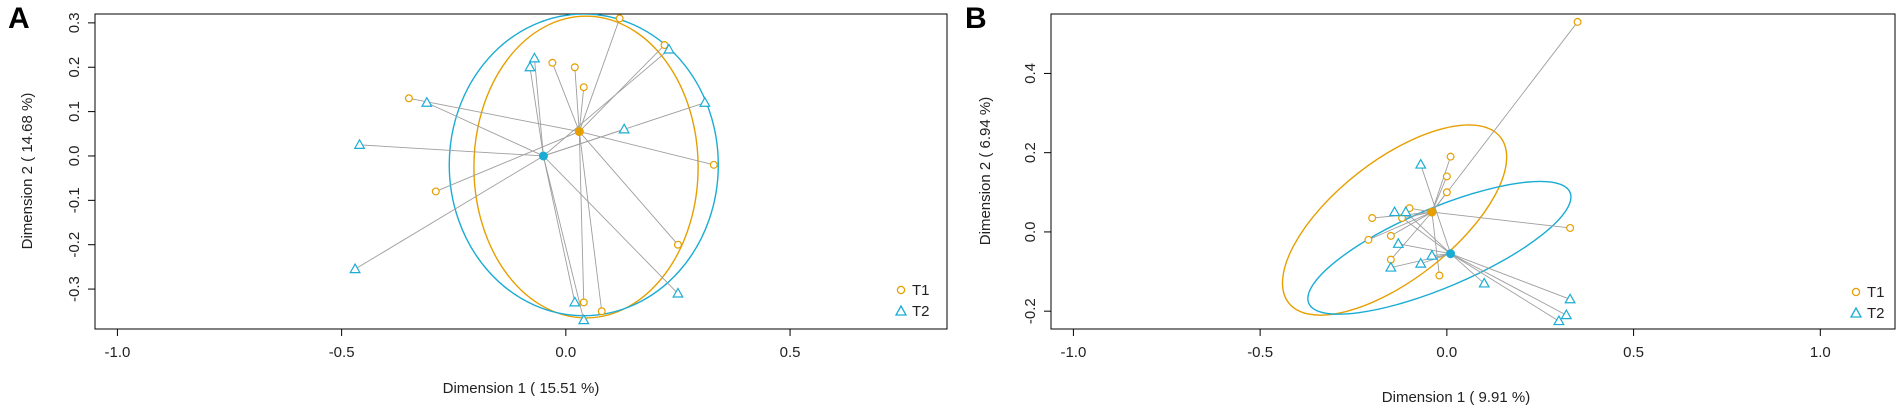 This screenshot has height=412, width=1904. Describe the element at coordinates (521, 388) in the screenshot. I see `x-axis-label: Dimension 1 ( 15.51 %)` at that location.